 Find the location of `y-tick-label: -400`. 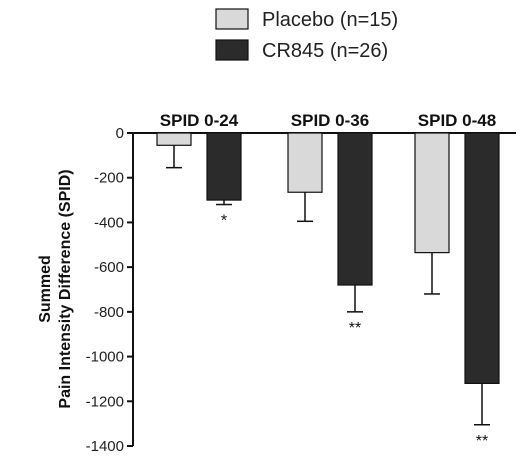

y-tick-label: -400 is located at coordinates (109, 222).